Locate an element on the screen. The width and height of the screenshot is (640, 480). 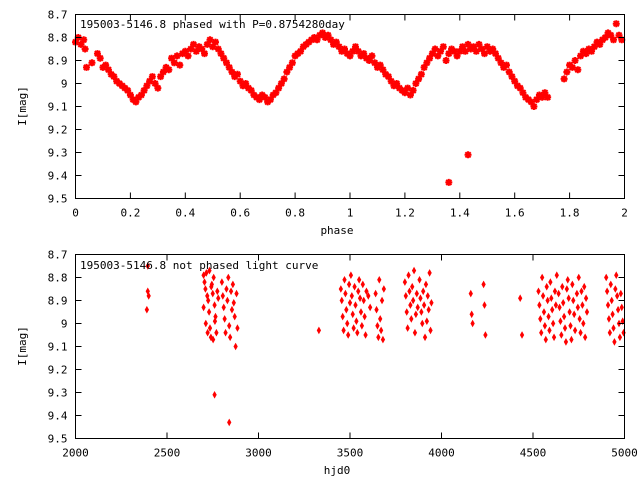
unphased-y-tick-label: 8.7 is located at coordinates (58, 255).